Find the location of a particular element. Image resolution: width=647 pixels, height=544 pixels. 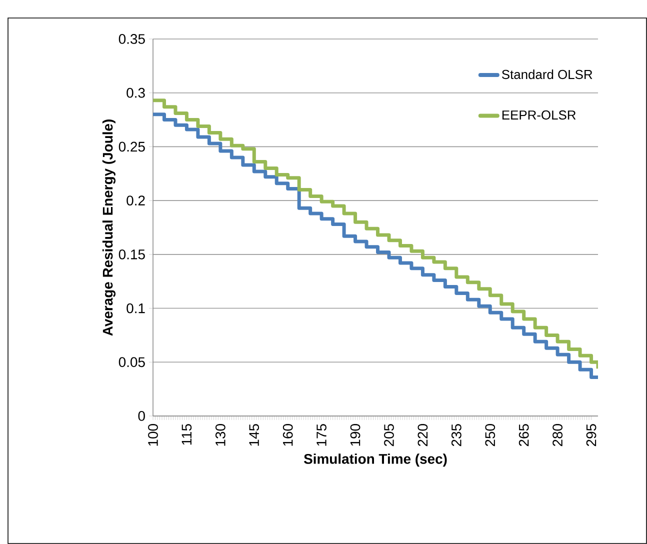

x-tick-label: 115 is located at coordinates (187, 434).